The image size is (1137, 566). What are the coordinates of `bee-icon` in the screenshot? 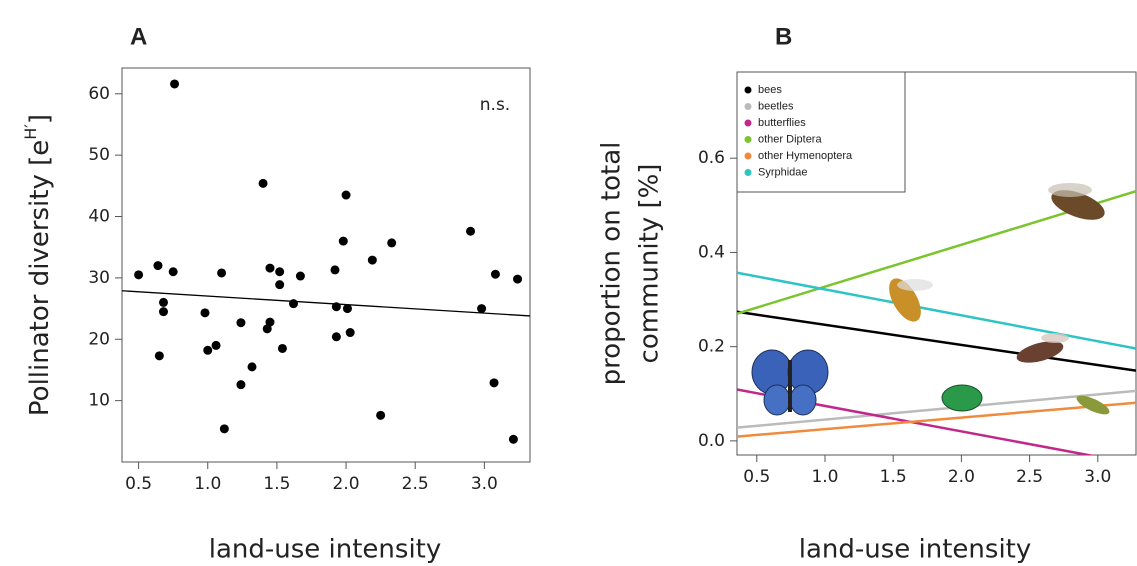 It's located at (1042, 348).